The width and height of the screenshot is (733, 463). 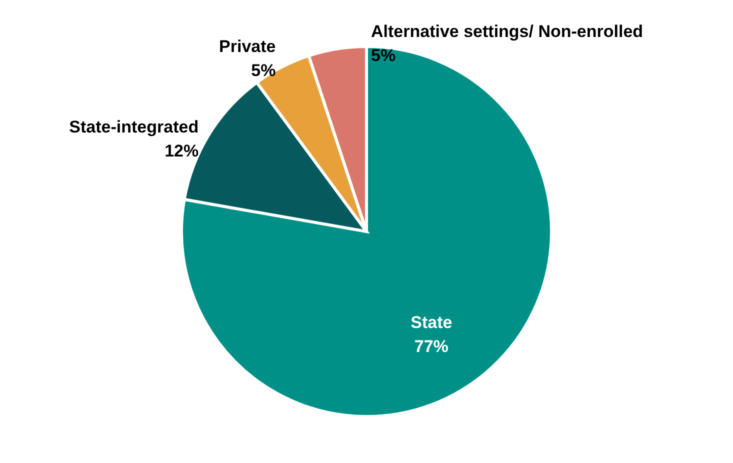 I want to click on data-label: 77%, so click(x=431, y=346).